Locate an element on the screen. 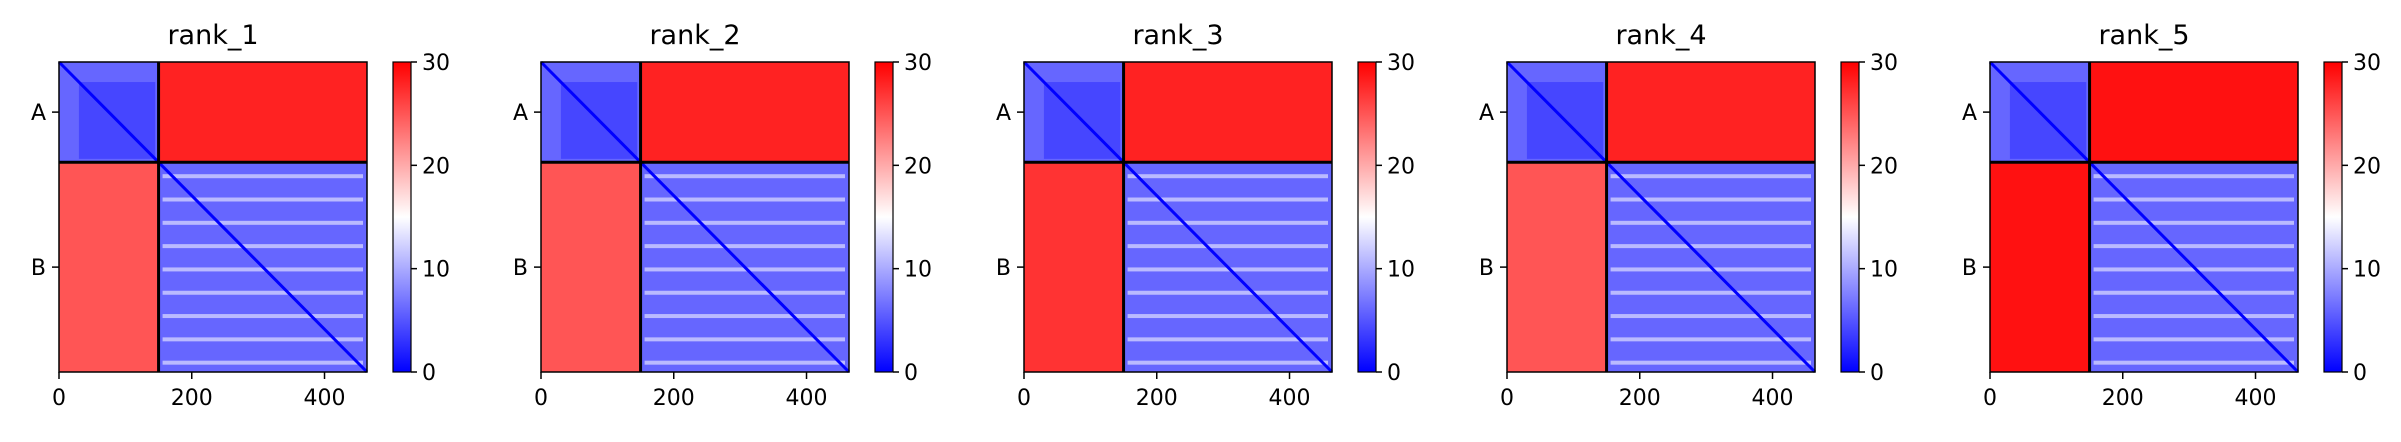  panel-title: rank_3 is located at coordinates (1177, 35).